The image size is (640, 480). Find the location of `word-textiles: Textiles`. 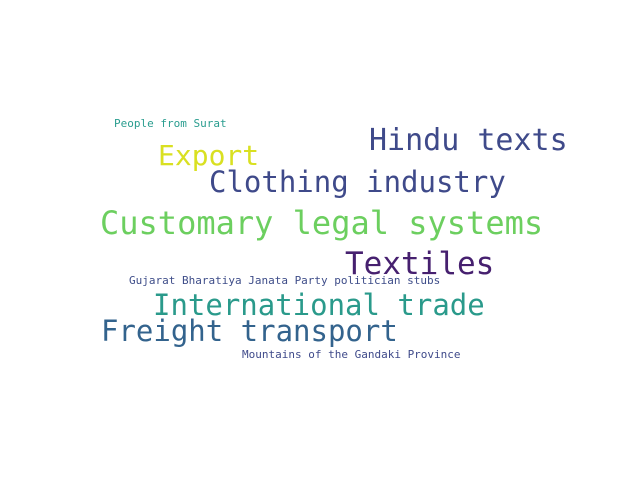

word-textiles: Textiles is located at coordinates (420, 264).